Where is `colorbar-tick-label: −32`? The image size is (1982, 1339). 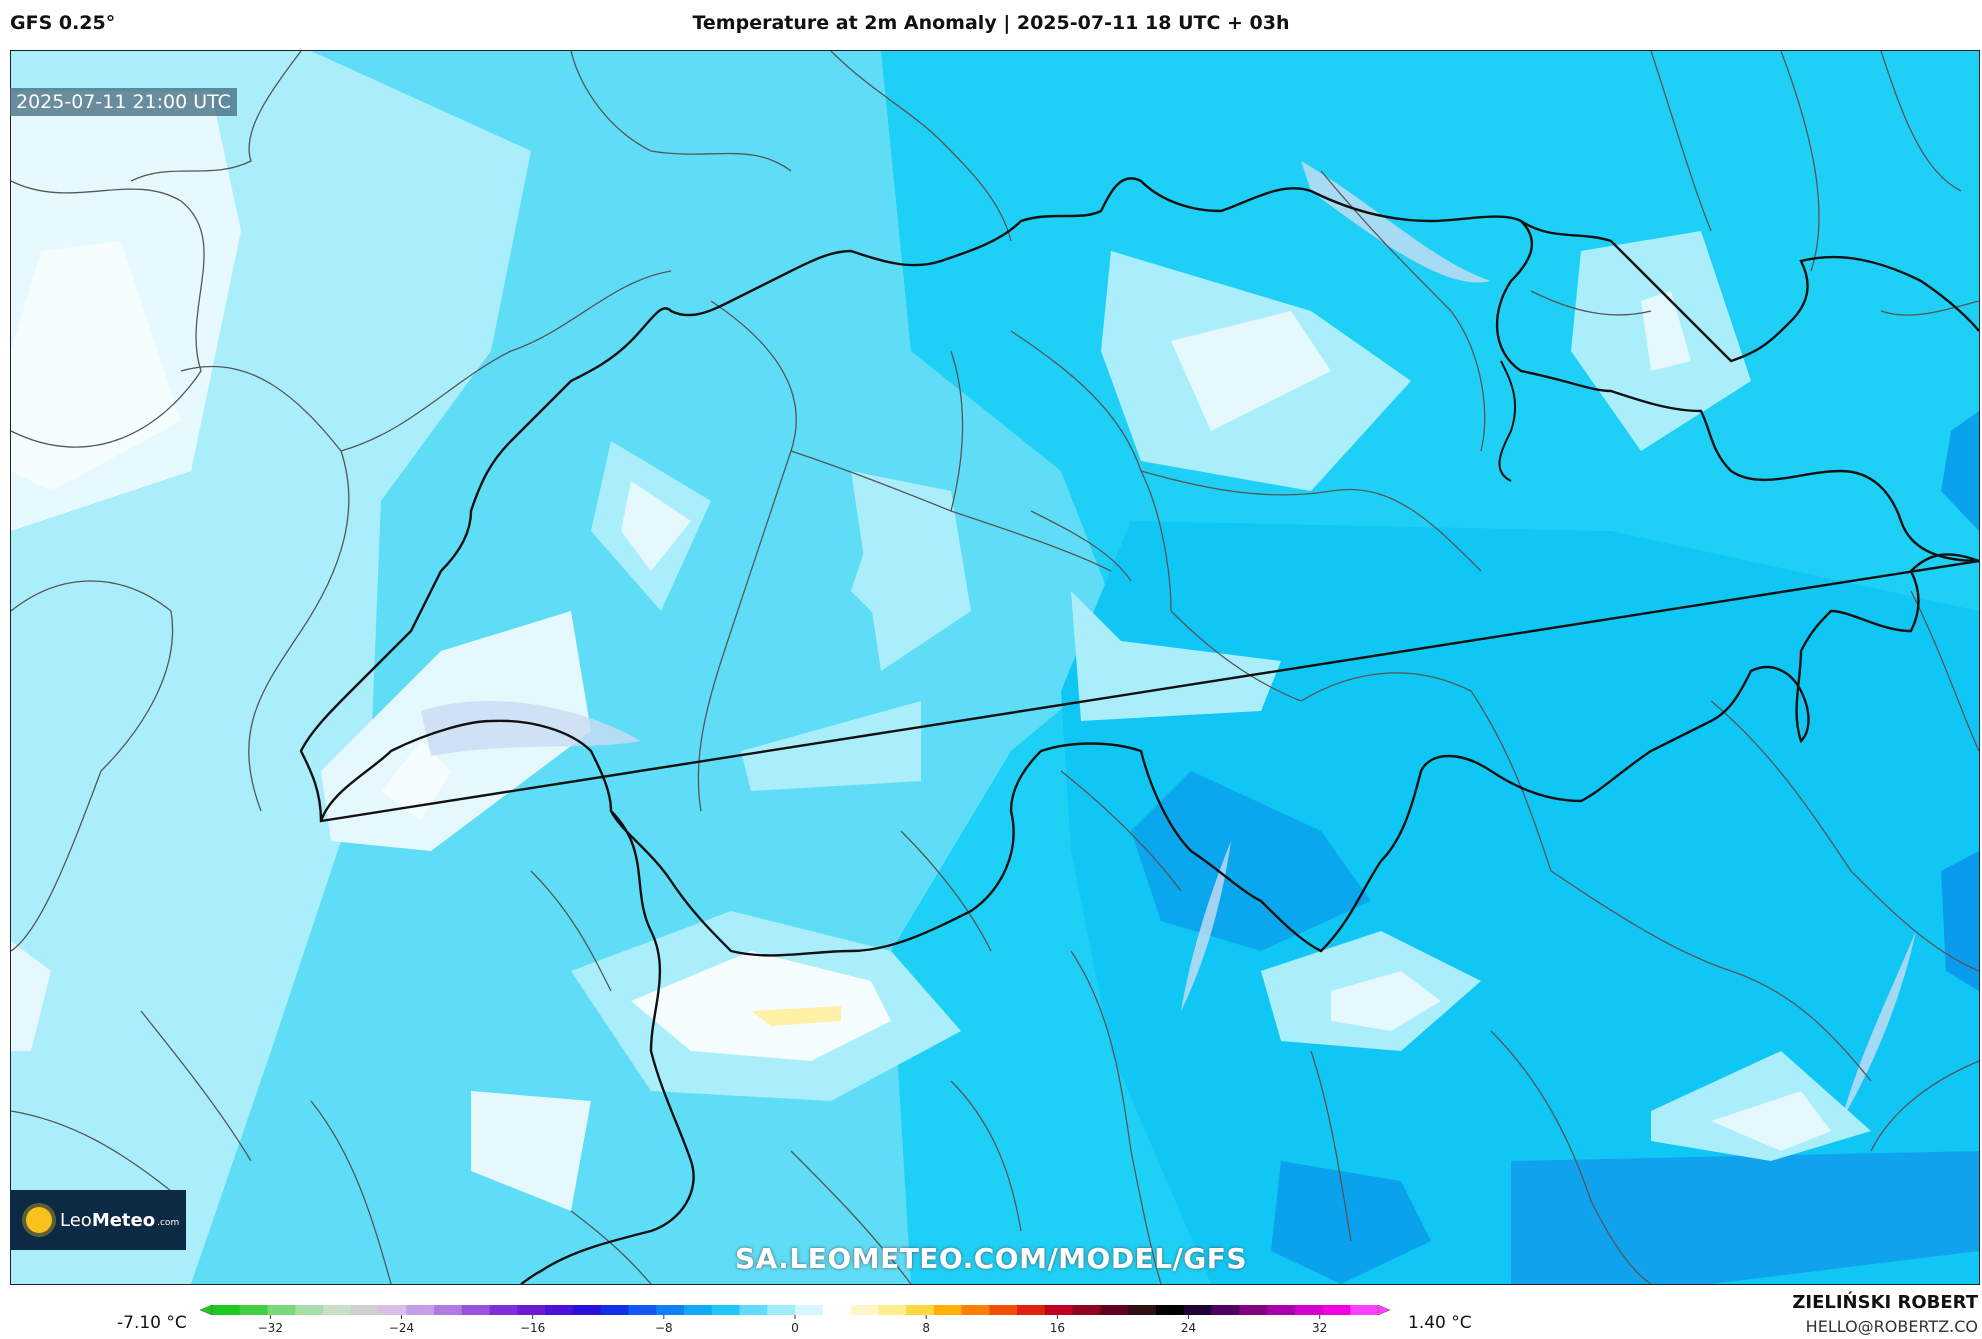
colorbar-tick-label: −32 is located at coordinates (270, 1328).